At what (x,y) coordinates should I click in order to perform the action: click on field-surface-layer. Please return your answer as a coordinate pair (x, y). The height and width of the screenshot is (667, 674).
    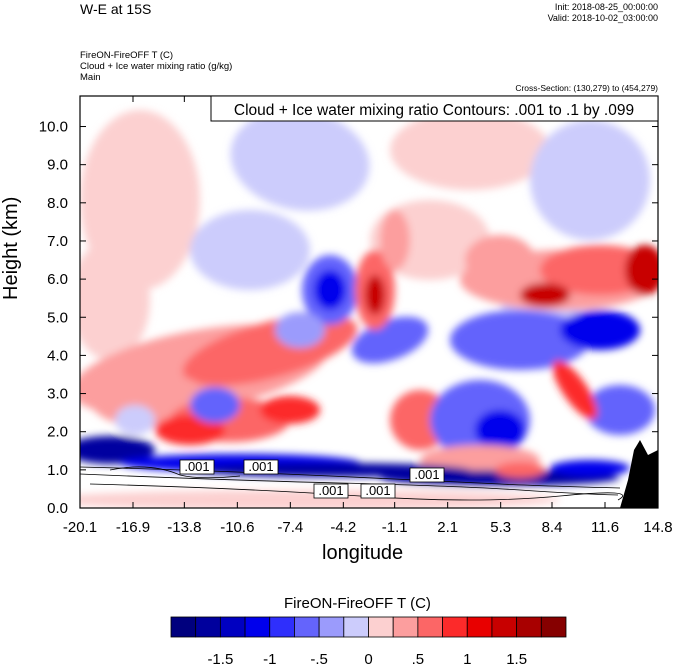
    Looking at the image, I should click on (320, 499).